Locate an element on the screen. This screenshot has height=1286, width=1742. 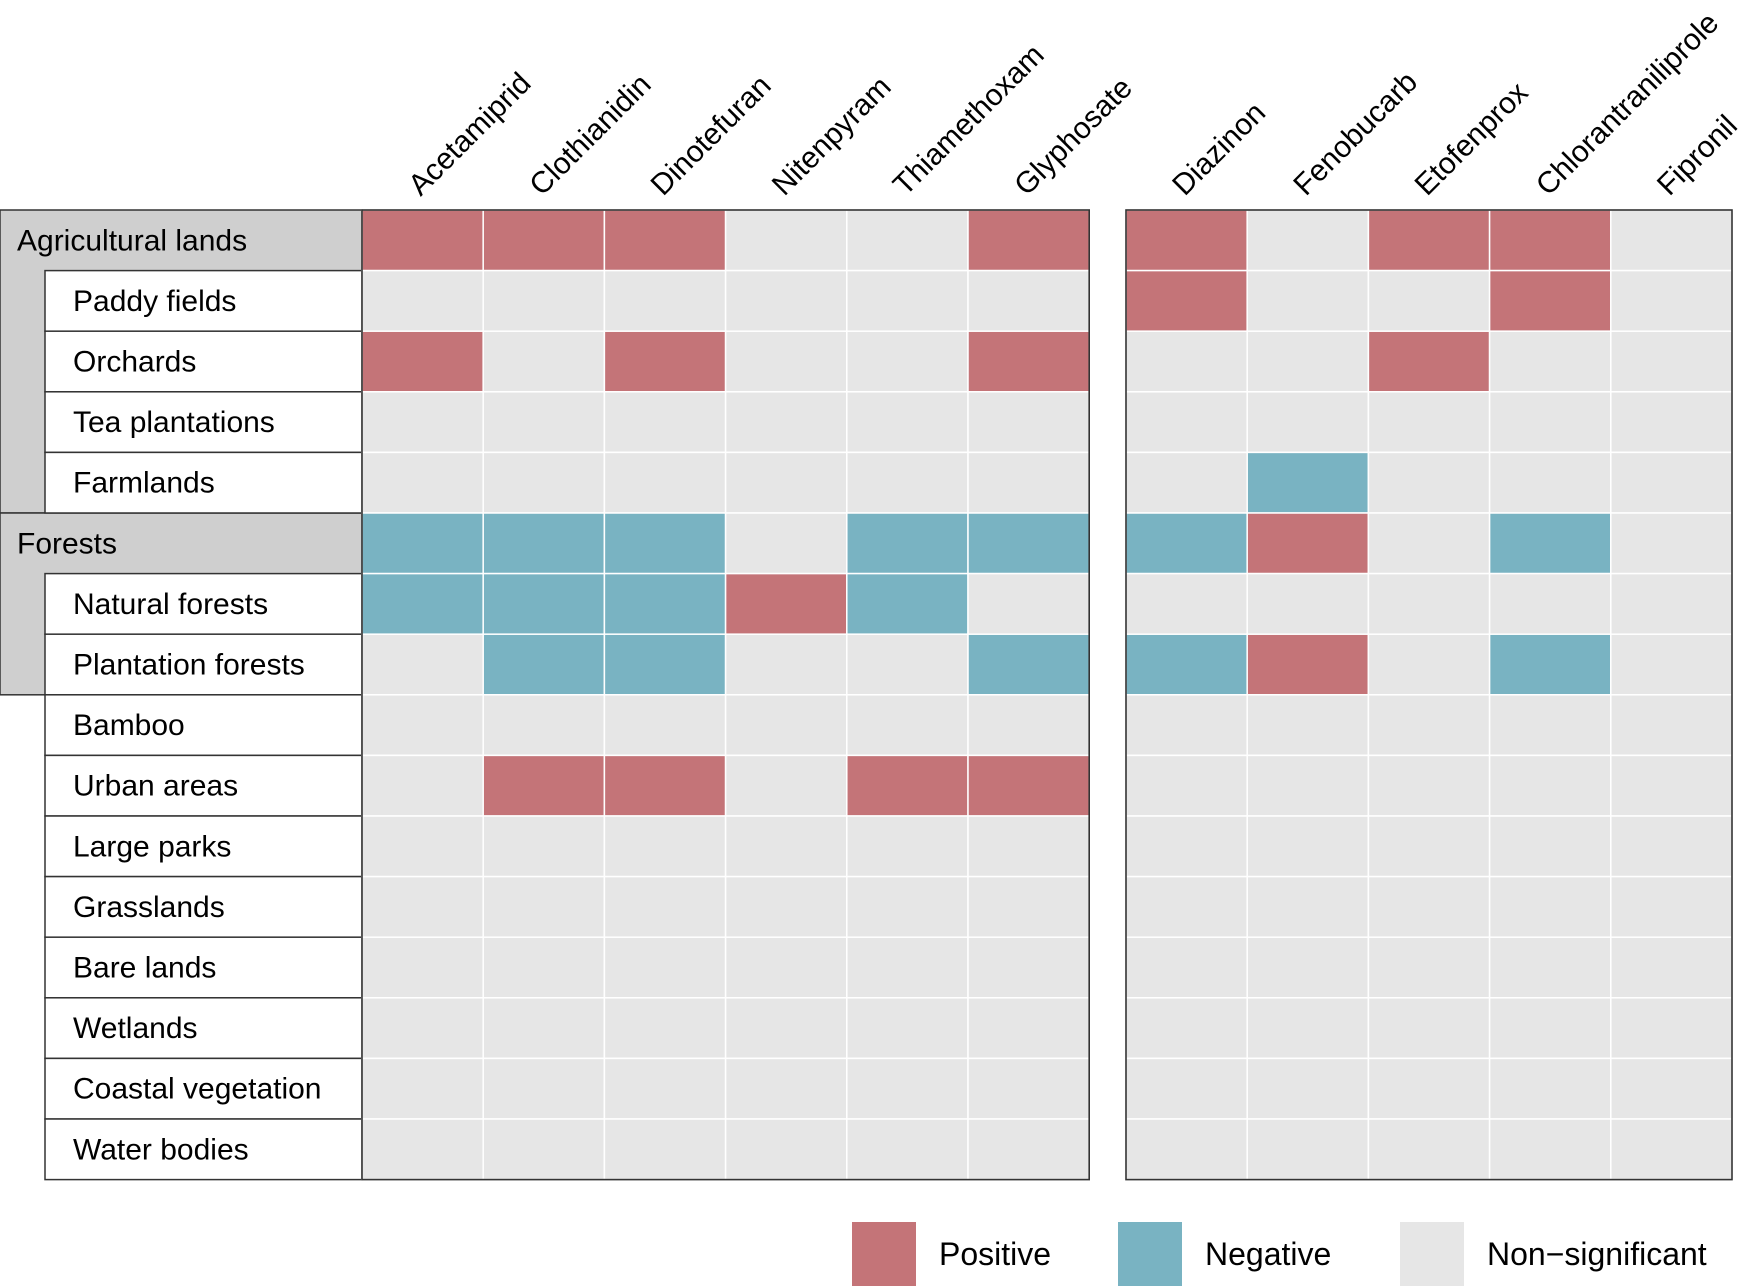
cell-paddy-fields-fipronil is located at coordinates (1671, 300).